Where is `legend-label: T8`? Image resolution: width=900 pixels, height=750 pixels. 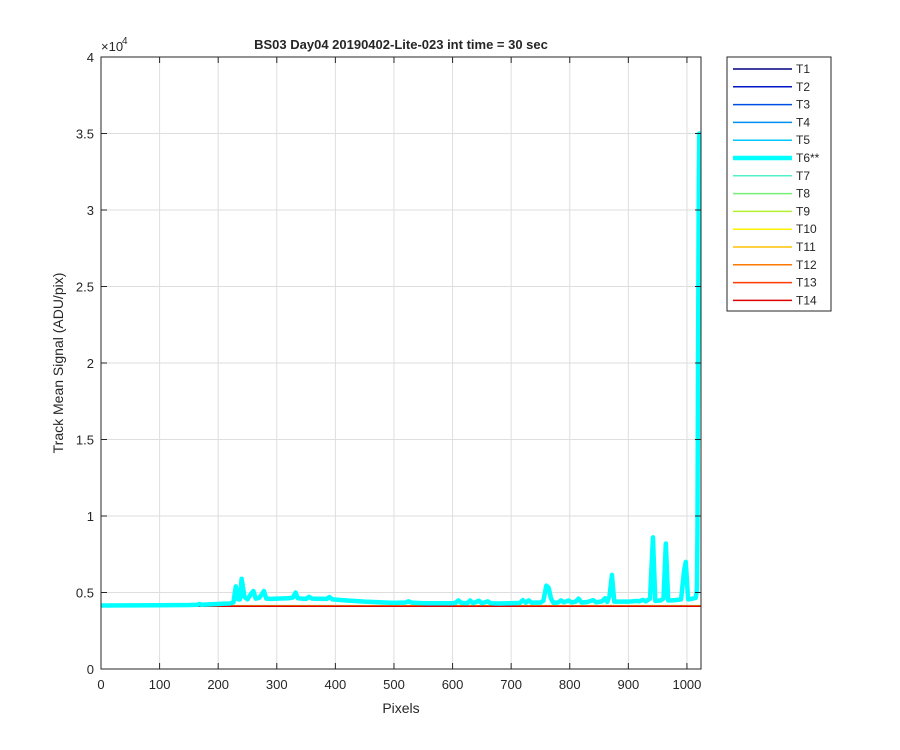 legend-label: T8 is located at coordinates (803, 194).